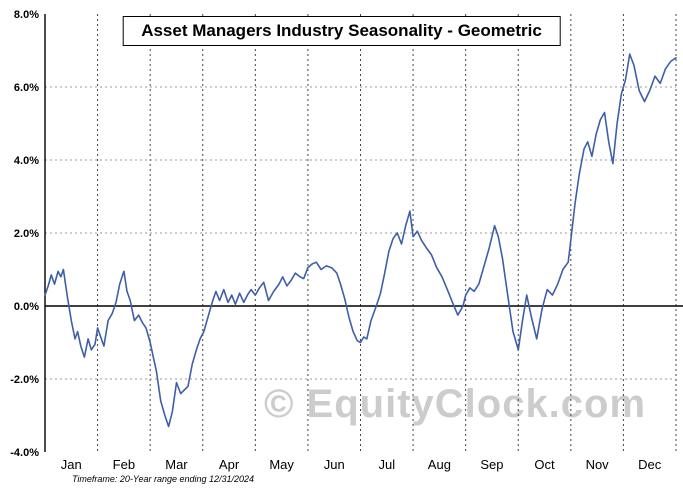  Describe the element at coordinates (598, 464) in the screenshot. I see `x-tick-label: Nov` at that location.